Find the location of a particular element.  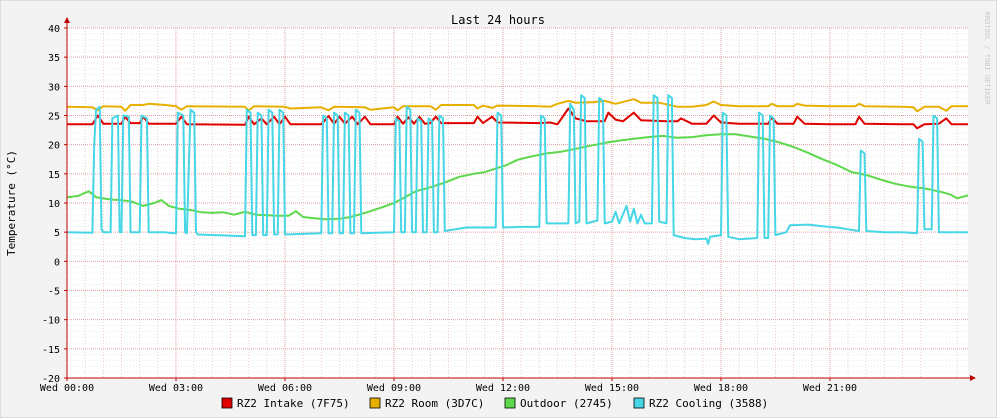

x-tick-label: Wed 06:00 is located at coordinates (285, 388).